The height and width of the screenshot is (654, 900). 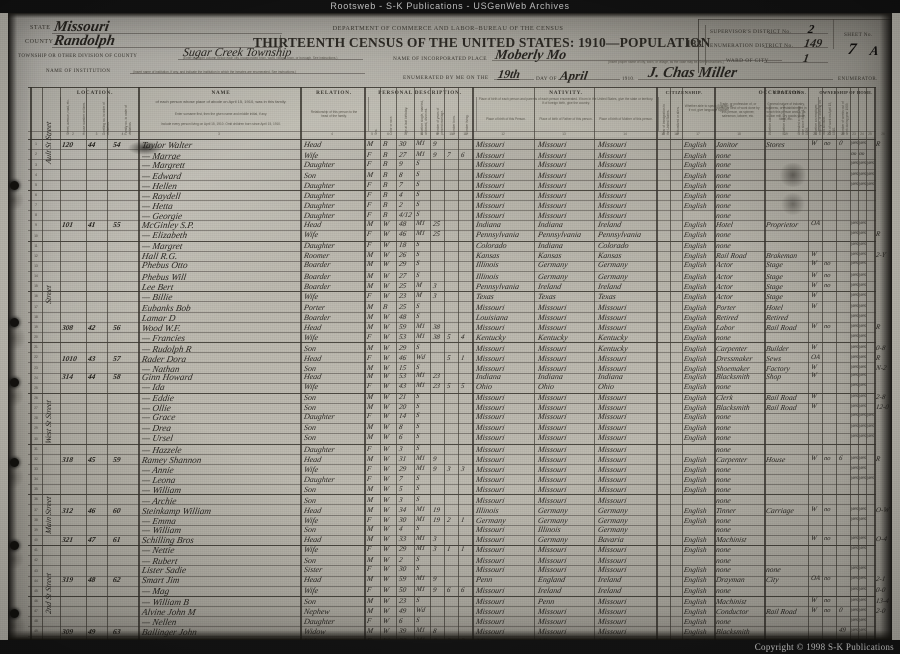 What do you see at coordinates (463, 520) in the screenshot?
I see `cell-value: 1` at bounding box center [463, 520].